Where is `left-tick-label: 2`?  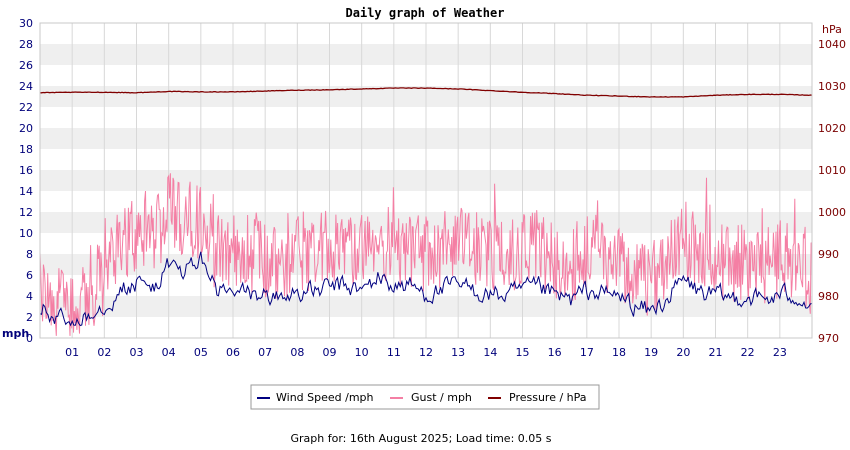
left-tick-label: 2 is located at coordinates (29, 317).